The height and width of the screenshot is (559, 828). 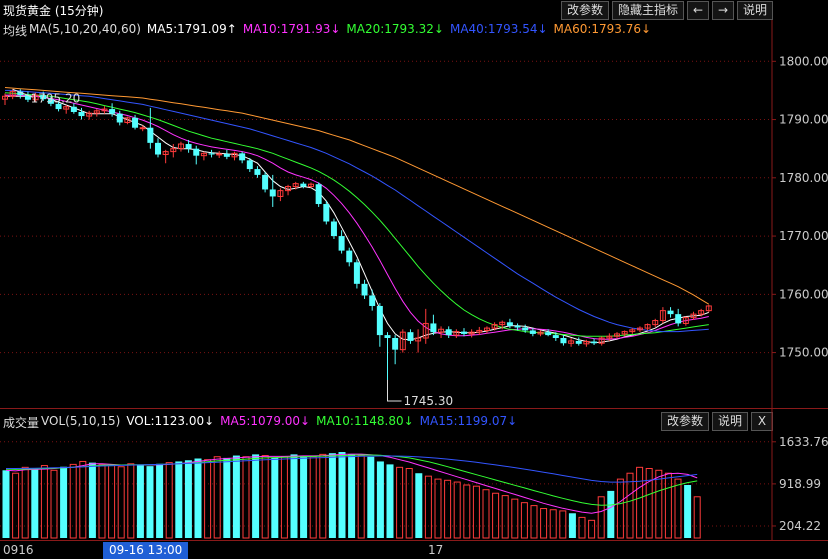 I want to click on panel-divider, so click(x=414, y=408).